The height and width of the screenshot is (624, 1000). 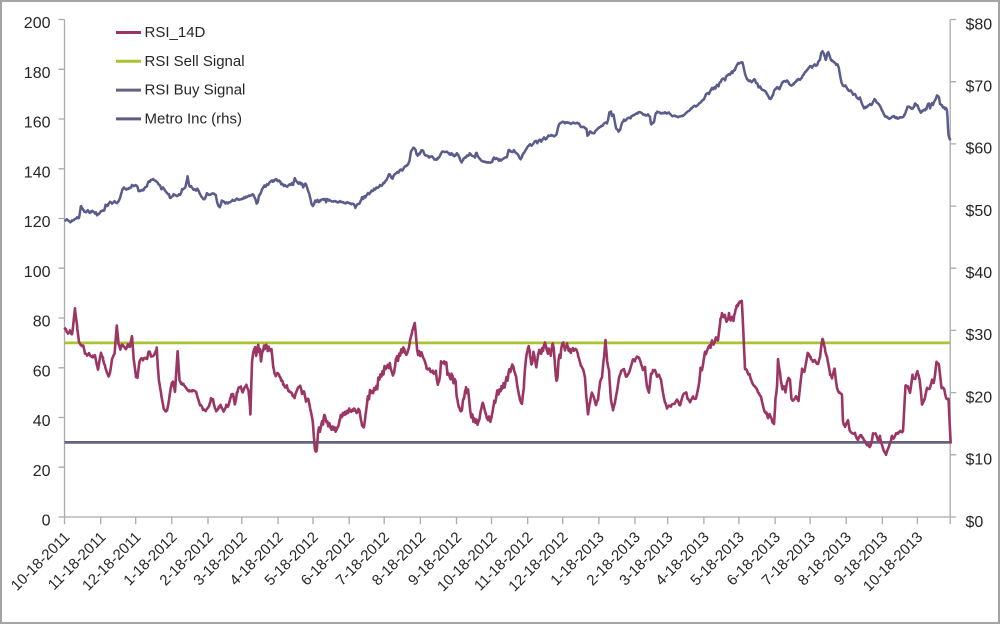 I want to click on svg-text: RSI Sell Signal, so click(x=195, y=61).